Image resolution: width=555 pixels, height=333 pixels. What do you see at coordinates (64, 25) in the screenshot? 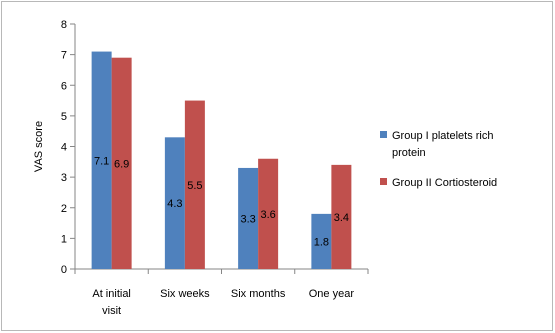
I see `y-tick-label: 8` at bounding box center [64, 25].